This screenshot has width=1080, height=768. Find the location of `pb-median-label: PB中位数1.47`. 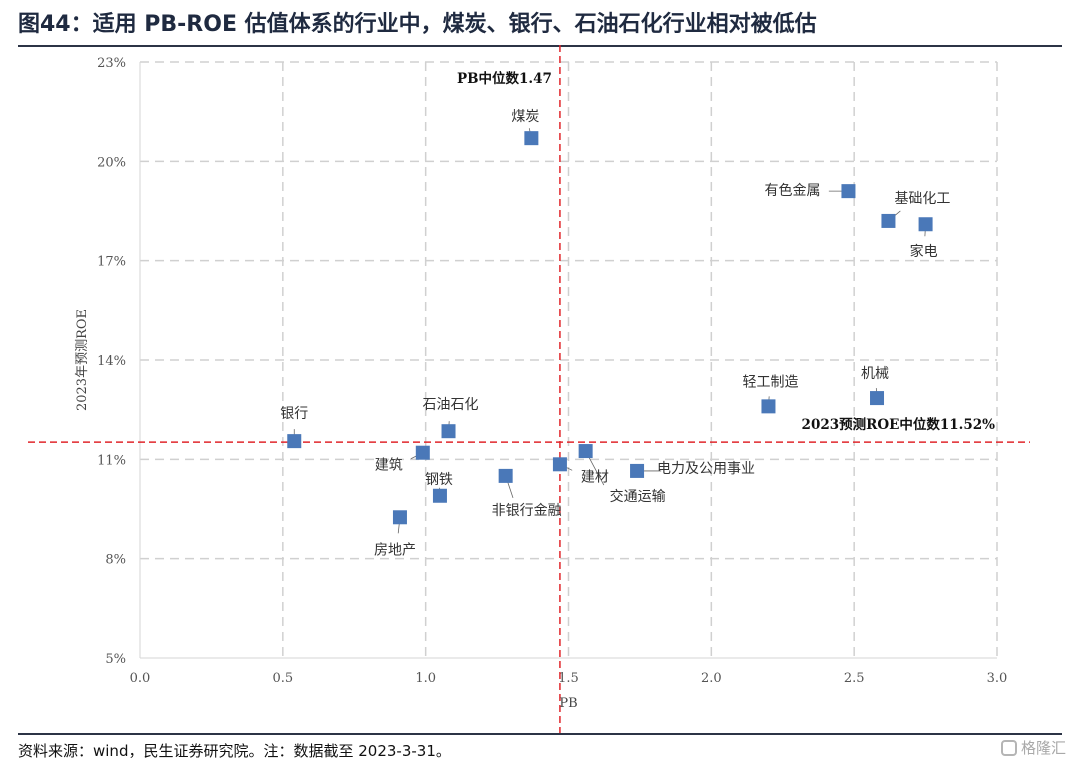

pb-median-label: PB中位数1.47 is located at coordinates (504, 78).